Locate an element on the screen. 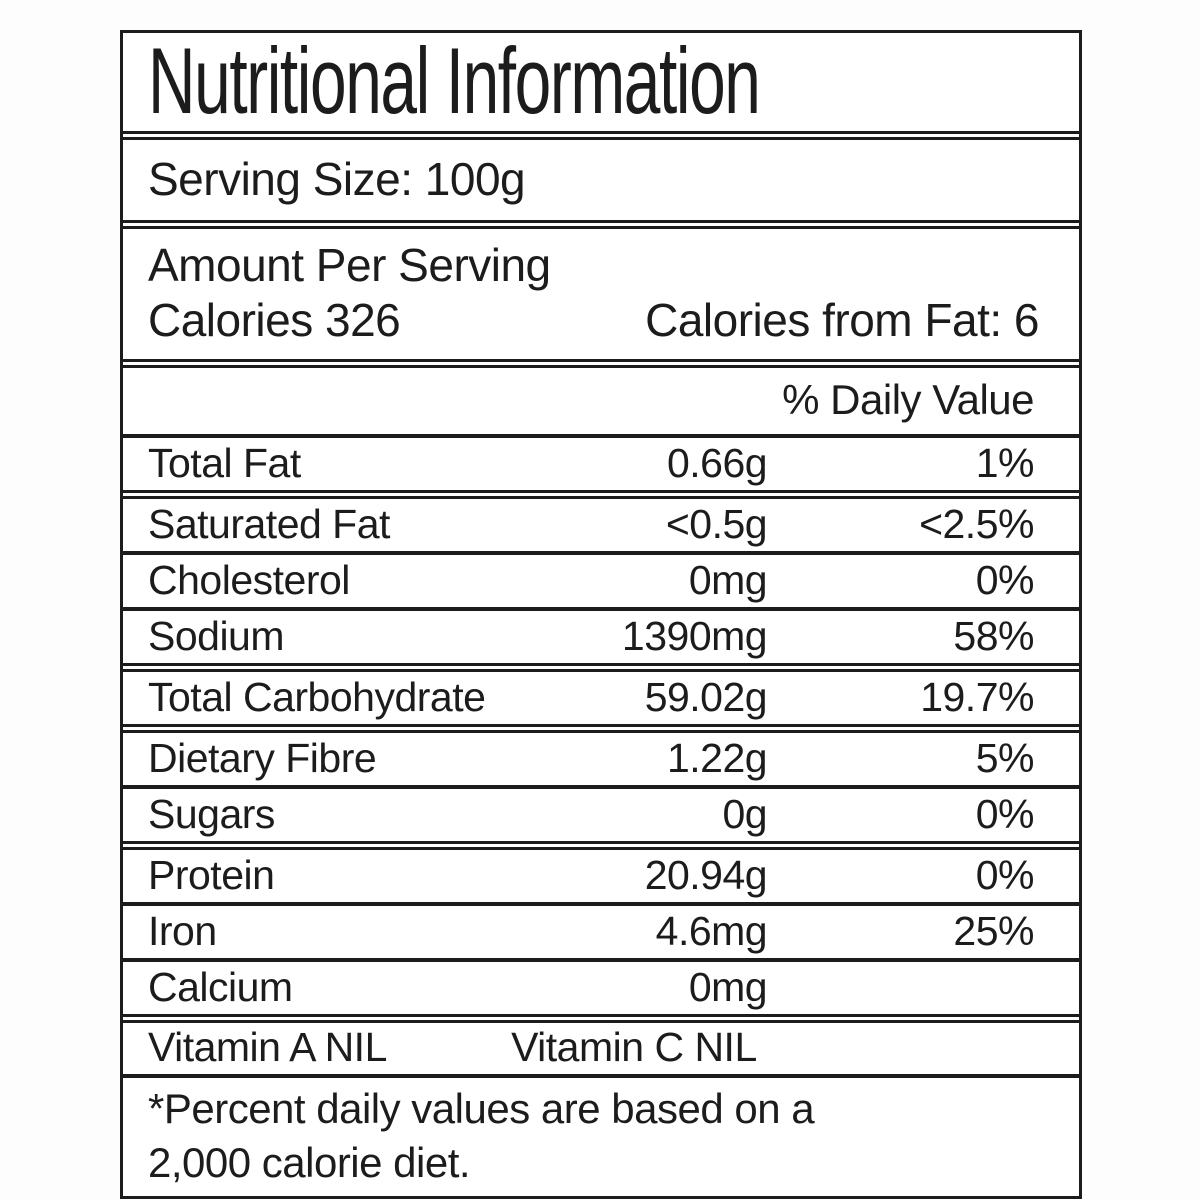  title-section: Nutritional Information is located at coordinates (601, 82).